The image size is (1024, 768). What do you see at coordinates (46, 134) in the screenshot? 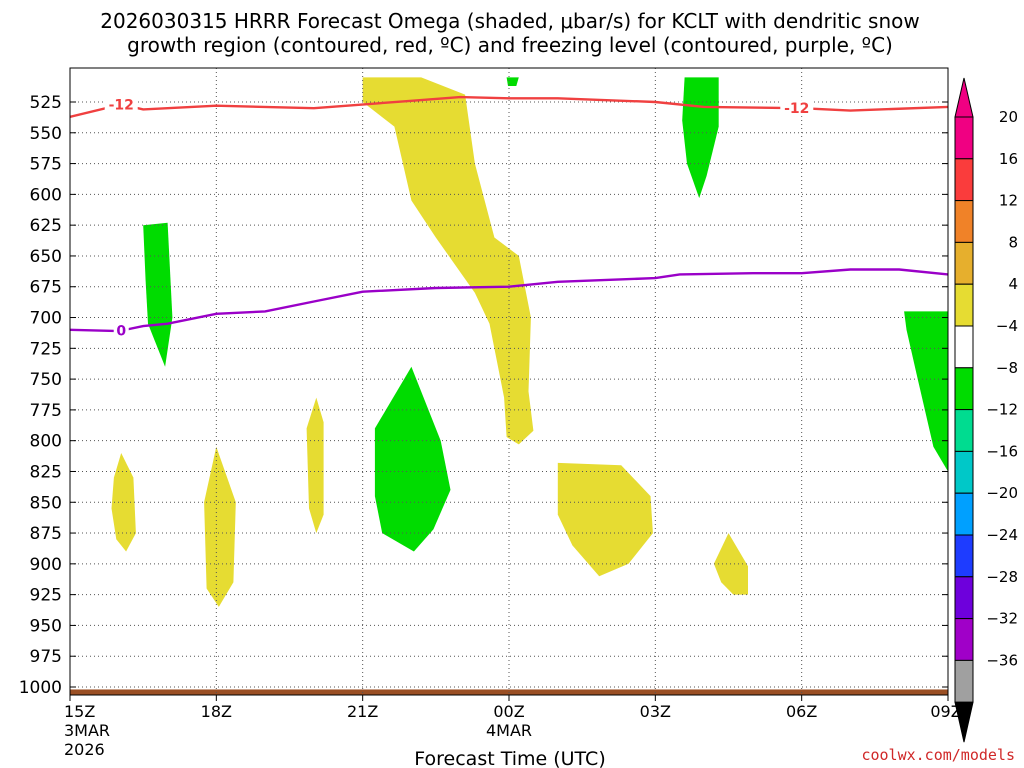
I see `y-tick-label-550: 550` at bounding box center [46, 134].